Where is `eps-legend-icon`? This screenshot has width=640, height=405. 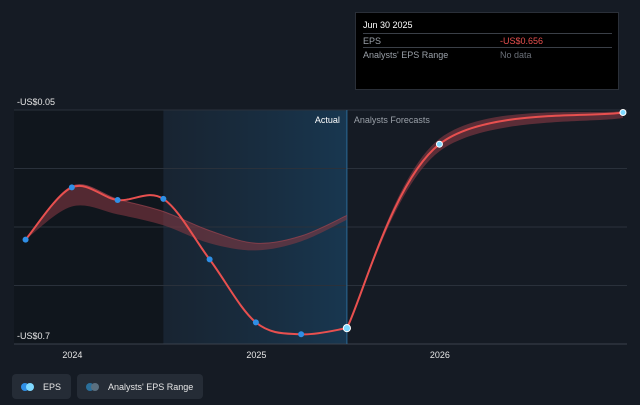
eps-legend-icon is located at coordinates (28, 386).